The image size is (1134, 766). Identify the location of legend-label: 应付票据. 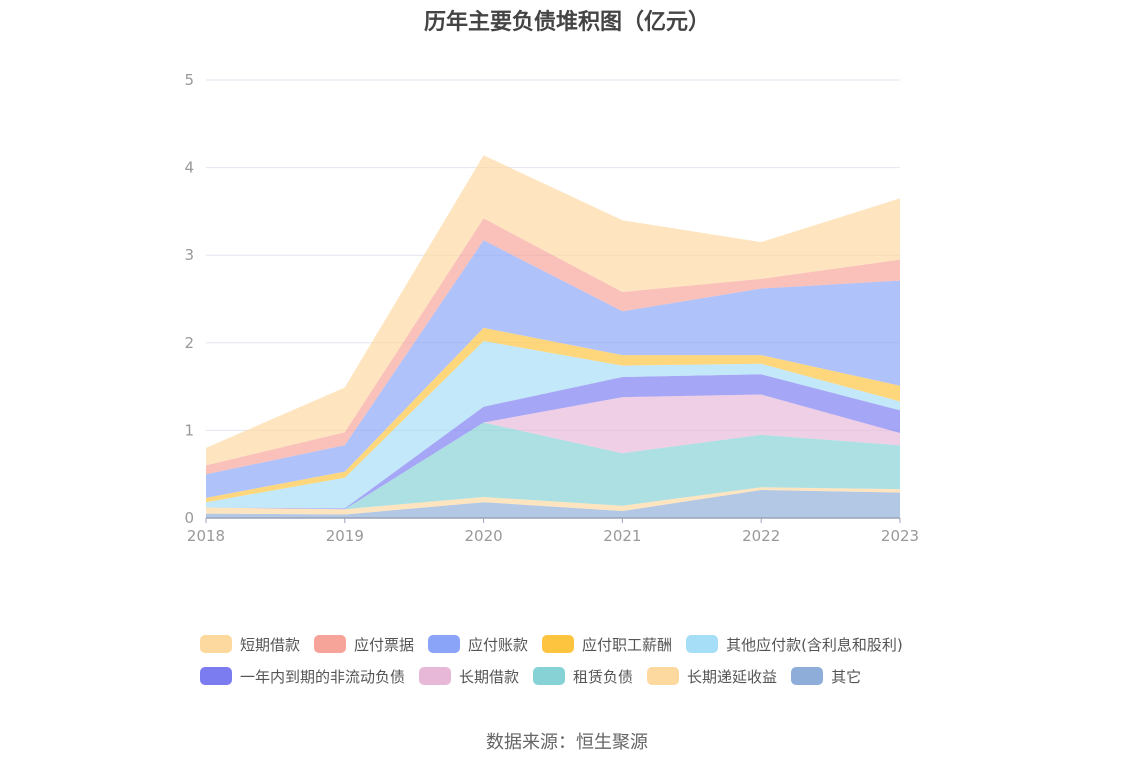
(384, 644).